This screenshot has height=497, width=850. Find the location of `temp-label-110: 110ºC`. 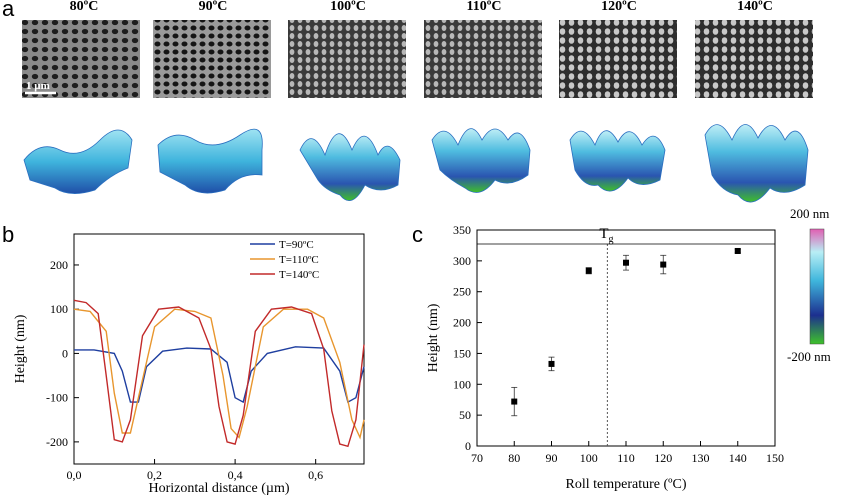

temp-label-110: 110ºC is located at coordinates (484, 7).